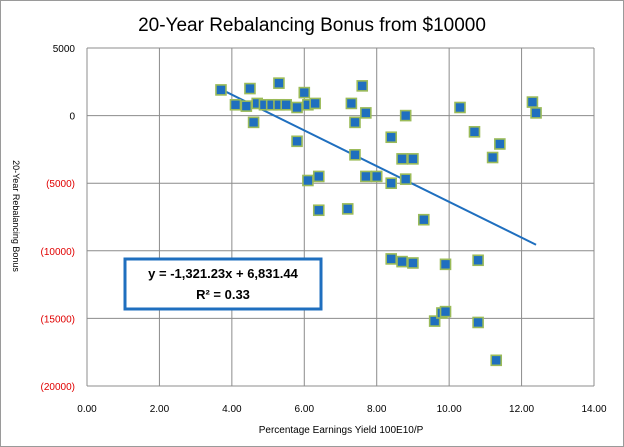 This screenshot has height=447, width=624. What do you see at coordinates (341, 430) in the screenshot?
I see `x-axis-label: Percentage Earnings Yield 100E10/P` at bounding box center [341, 430].